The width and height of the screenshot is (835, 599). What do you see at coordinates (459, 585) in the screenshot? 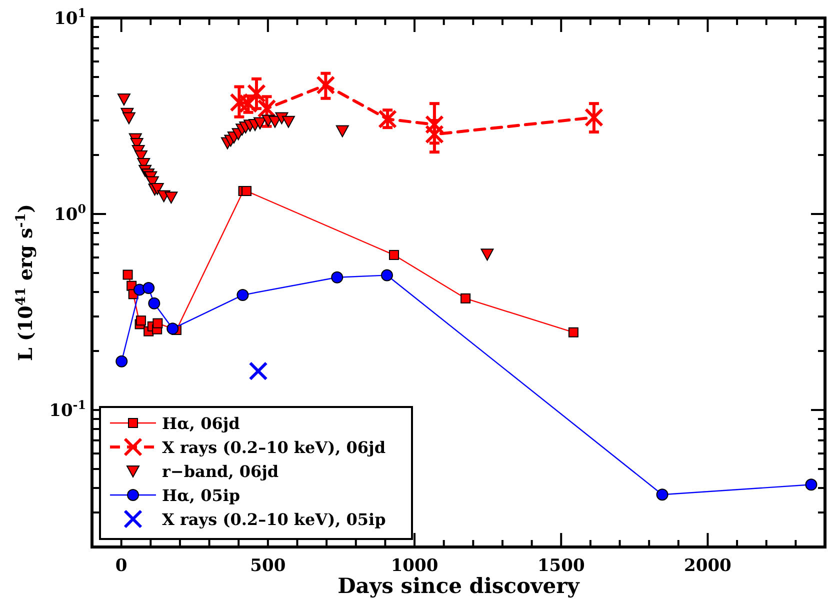
I see `x-axis-title: Days since discovery` at bounding box center [459, 585].